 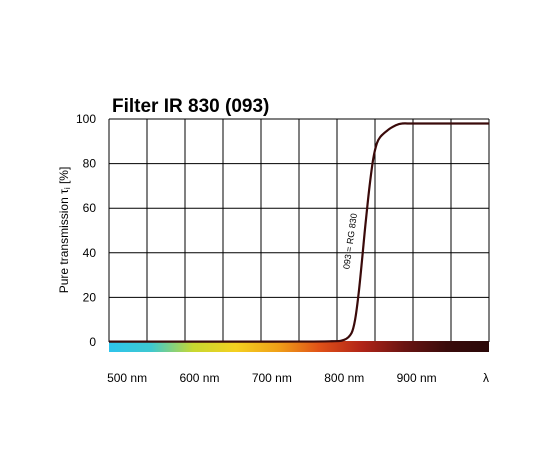 What do you see at coordinates (486, 378) in the screenshot?
I see `x-axis-label: λ` at bounding box center [486, 378].